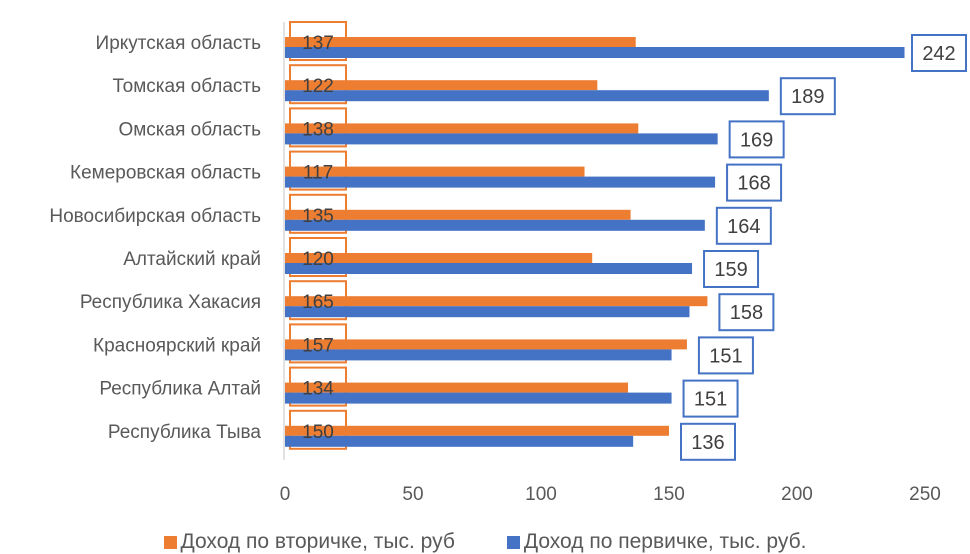 Image resolution: width=970 pixels, height=554 pixels. What do you see at coordinates (513, 542) in the screenshot?
I see `legend-swatch-blue` at bounding box center [513, 542].